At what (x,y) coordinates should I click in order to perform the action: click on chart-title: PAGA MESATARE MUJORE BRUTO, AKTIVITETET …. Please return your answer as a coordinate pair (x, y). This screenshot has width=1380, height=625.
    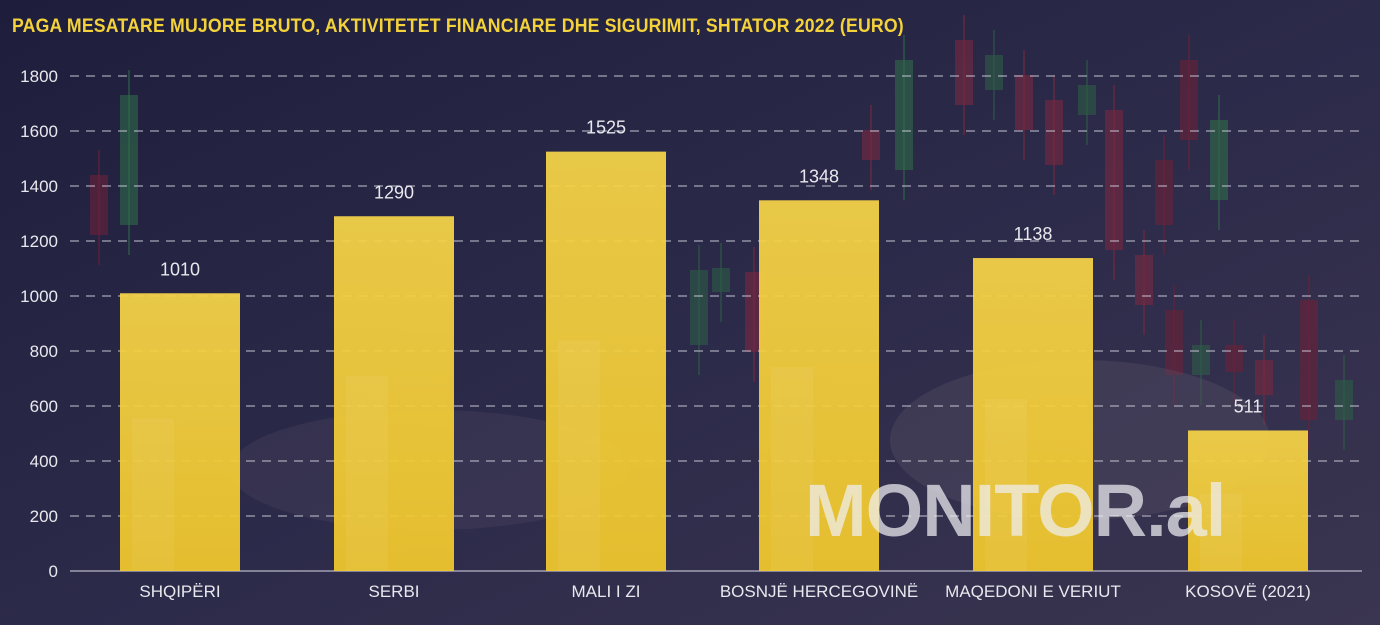
    Looking at the image, I should click on (458, 26).